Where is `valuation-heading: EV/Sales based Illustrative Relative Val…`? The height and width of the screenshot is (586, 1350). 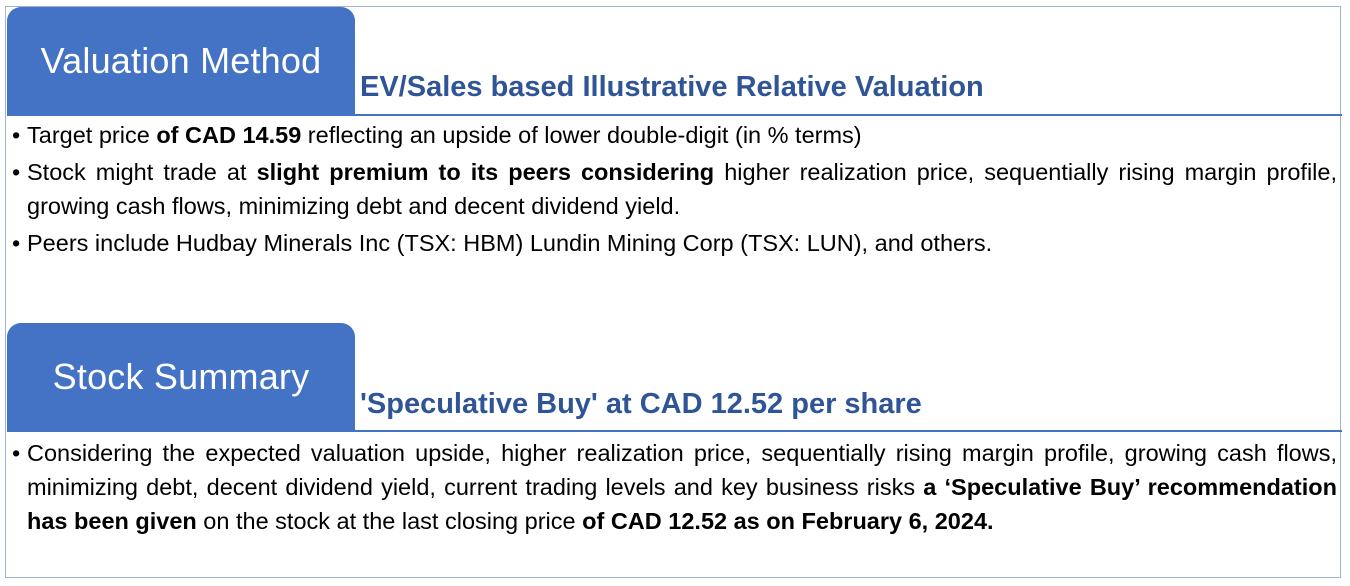
valuation-heading: EV/Sales based Illustrative Relative Val… is located at coordinates (672, 87).